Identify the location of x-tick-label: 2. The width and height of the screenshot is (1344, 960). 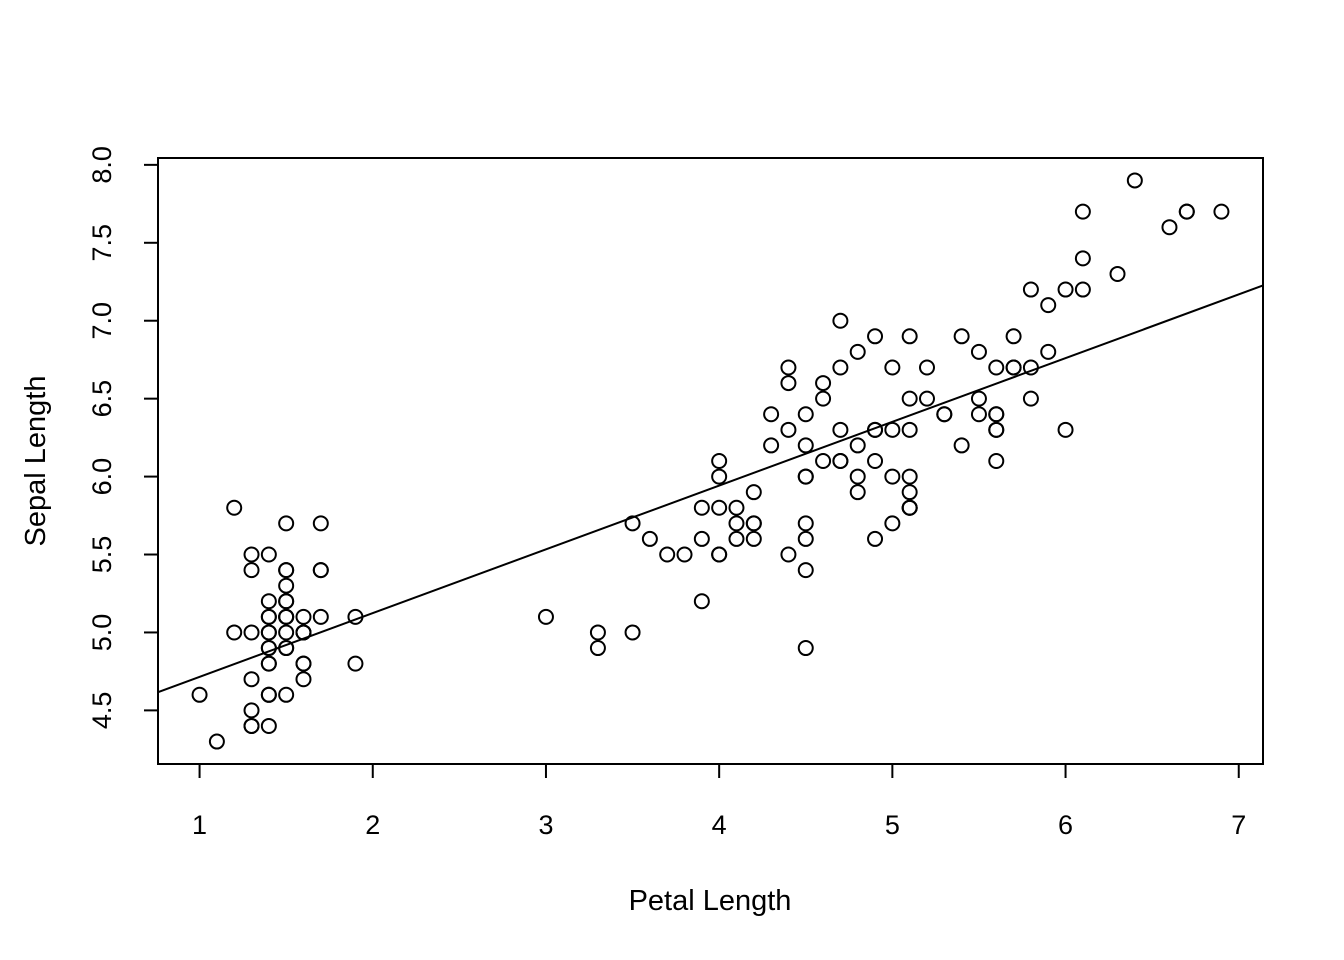
(372, 825).